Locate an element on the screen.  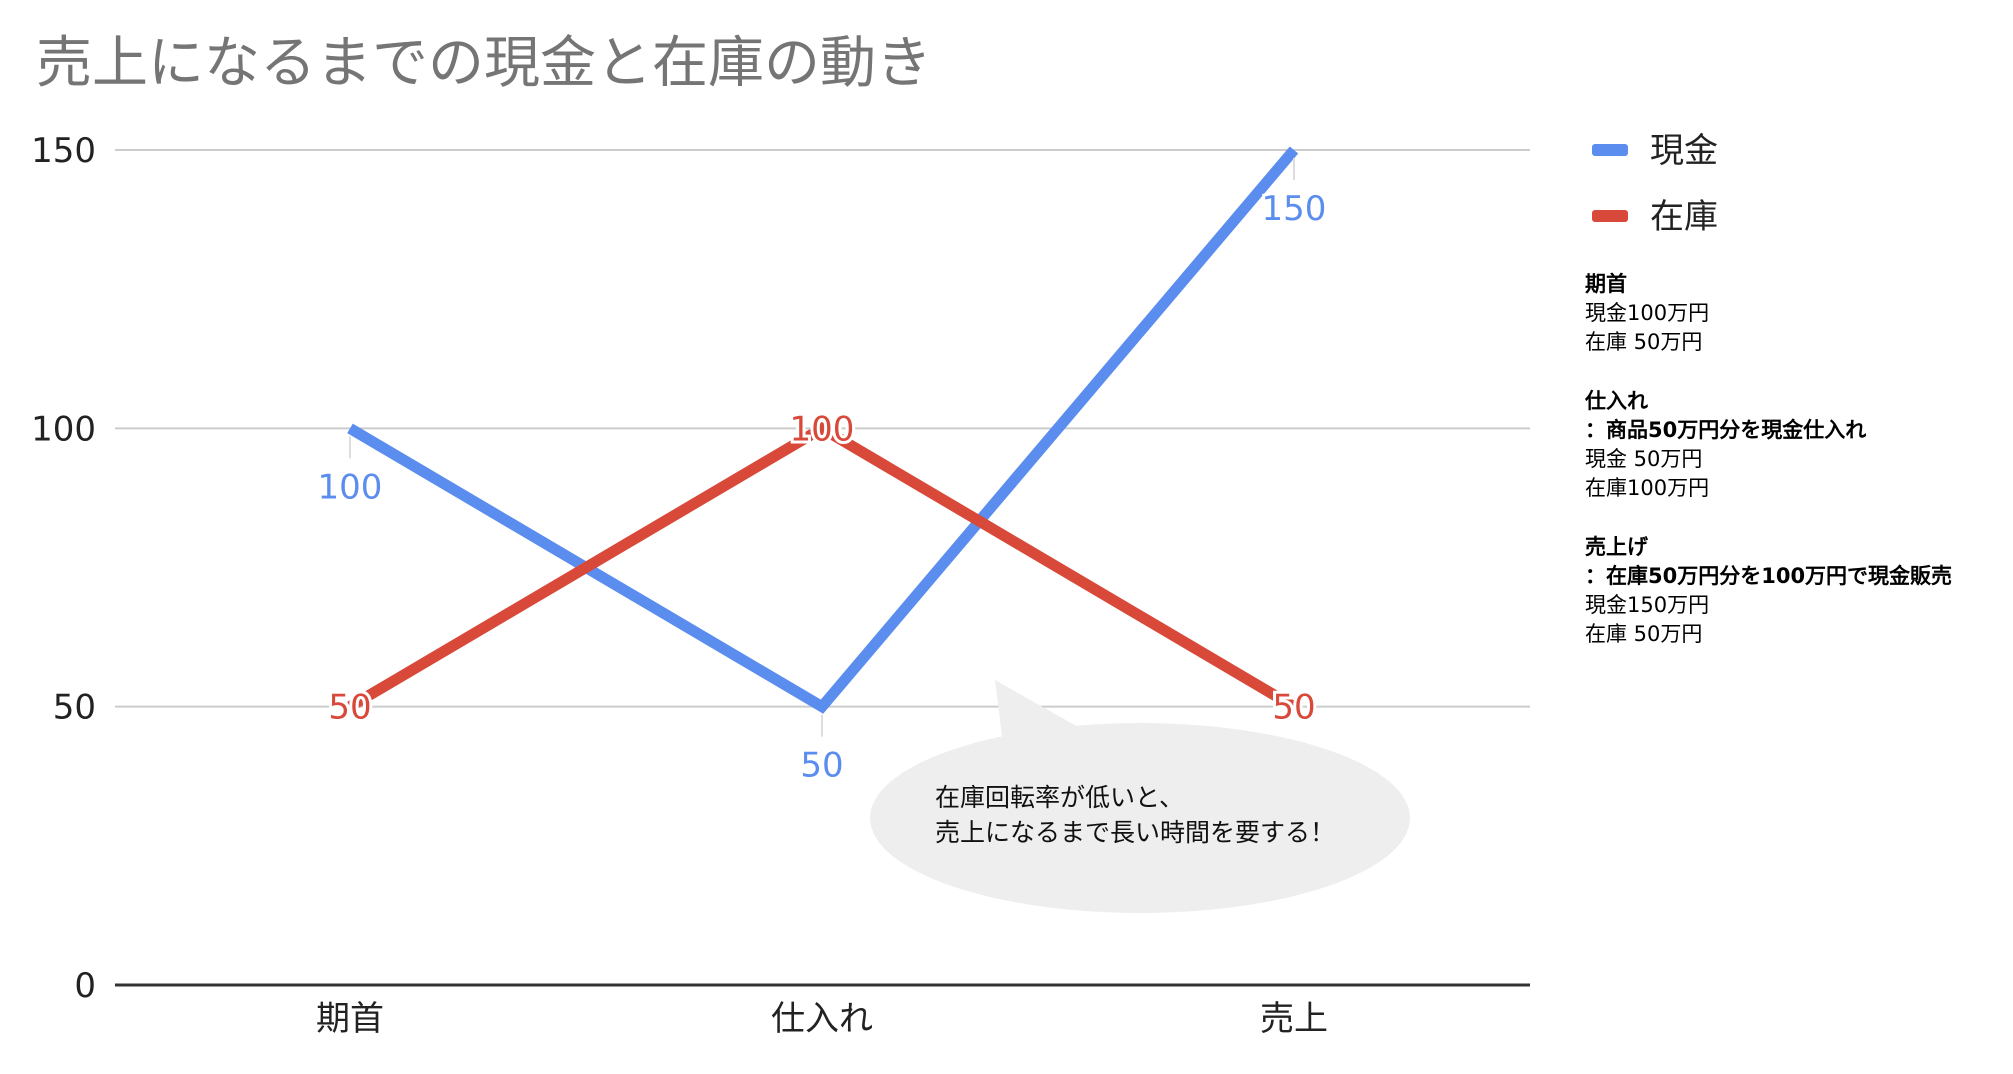
y-tick-label: 50 is located at coordinates (74, 708).